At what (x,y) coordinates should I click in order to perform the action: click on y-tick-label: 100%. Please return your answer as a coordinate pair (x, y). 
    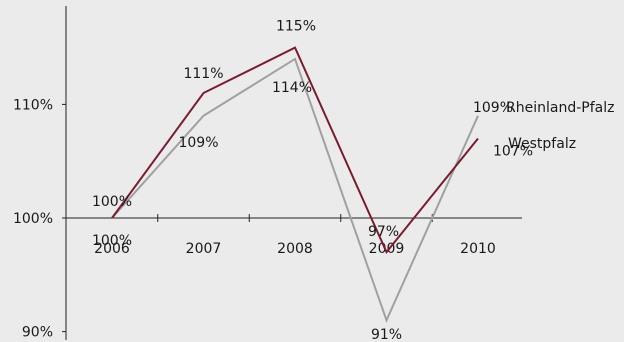
    Looking at the image, I should click on (33, 219).